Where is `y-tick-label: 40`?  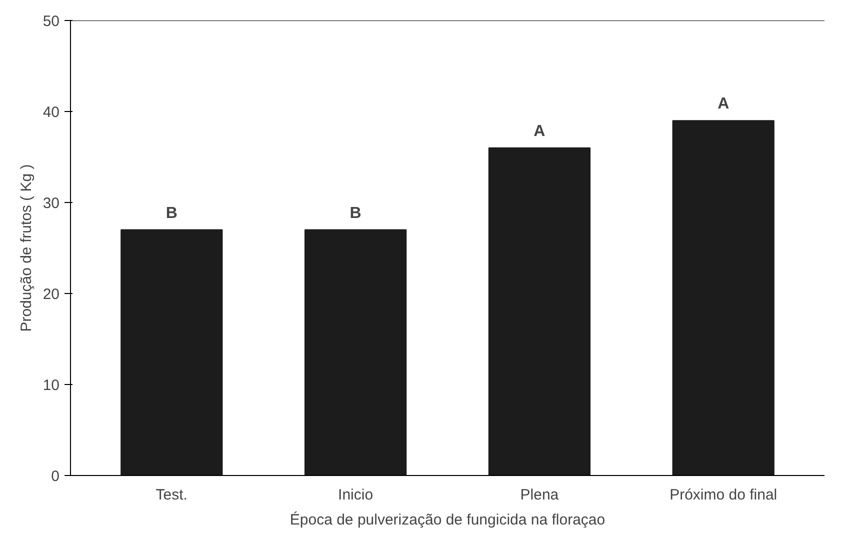
y-tick-label: 40 is located at coordinates (51, 112).